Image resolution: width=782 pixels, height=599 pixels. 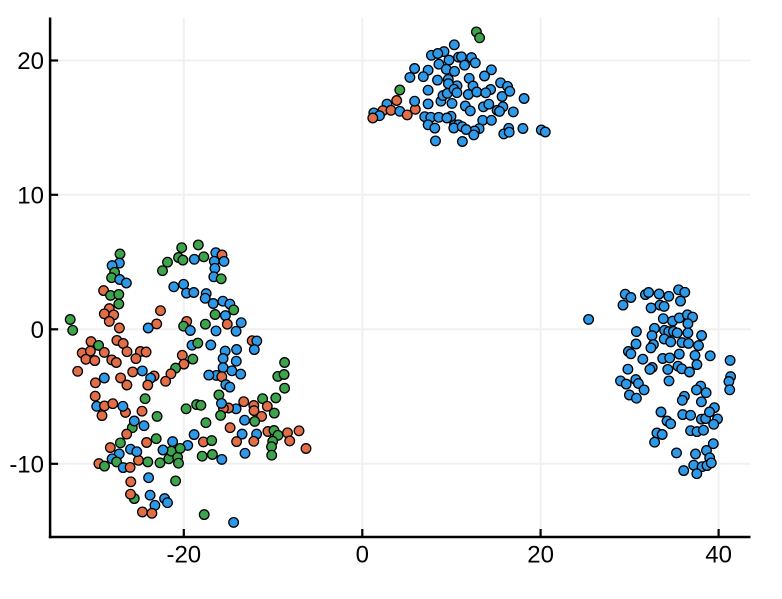 I want to click on svg-text: 10, so click(x=30, y=195).